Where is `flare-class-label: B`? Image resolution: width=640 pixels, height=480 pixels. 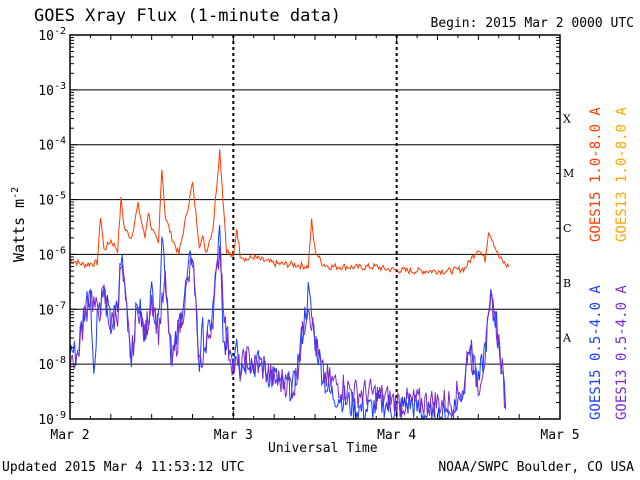
flare-class-label: B is located at coordinates (567, 283).